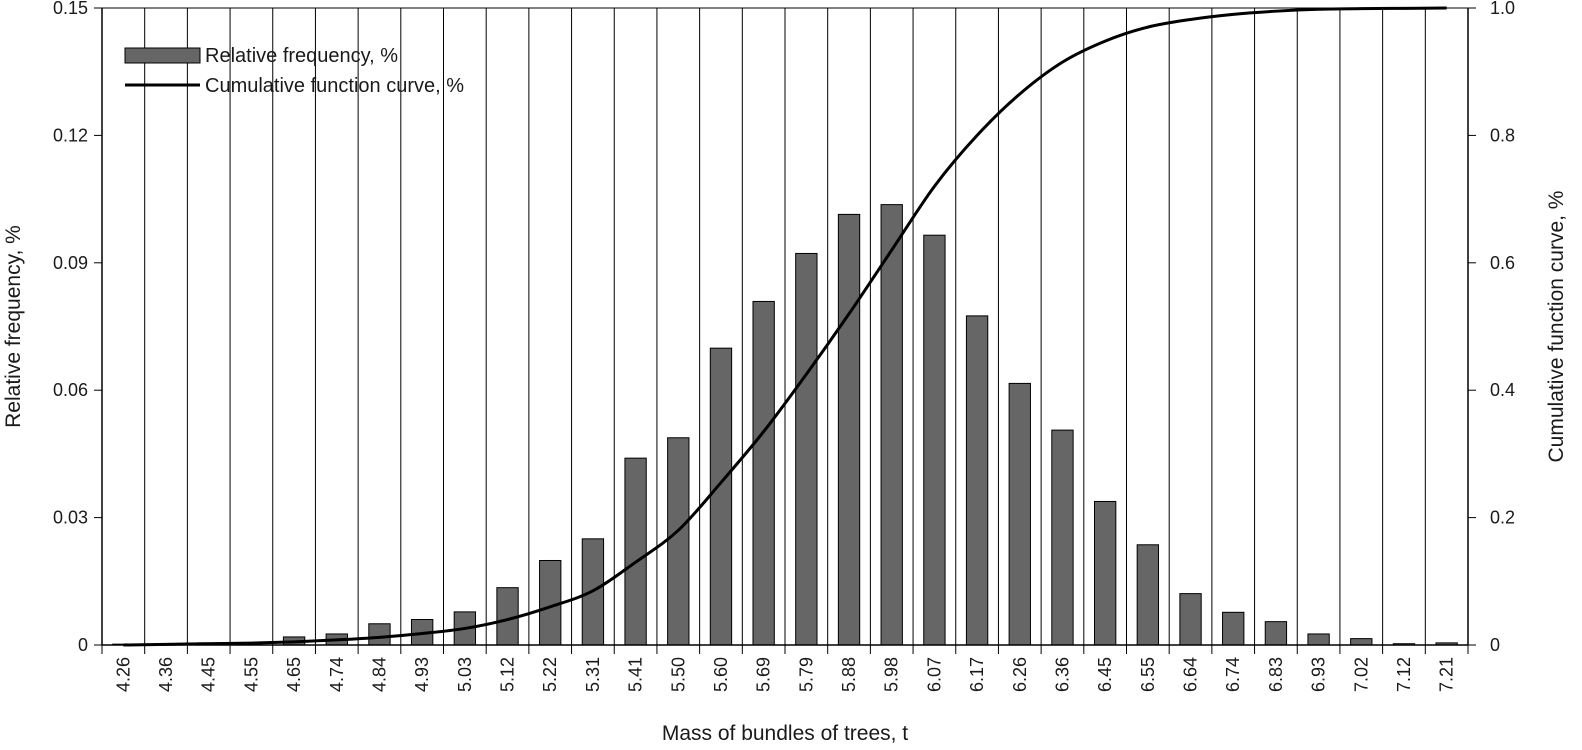 Image resolution: width=1582 pixels, height=750 pixels. Describe the element at coordinates (1502, 9) in the screenshot. I see `y2-tick-label: 1.0` at that location.